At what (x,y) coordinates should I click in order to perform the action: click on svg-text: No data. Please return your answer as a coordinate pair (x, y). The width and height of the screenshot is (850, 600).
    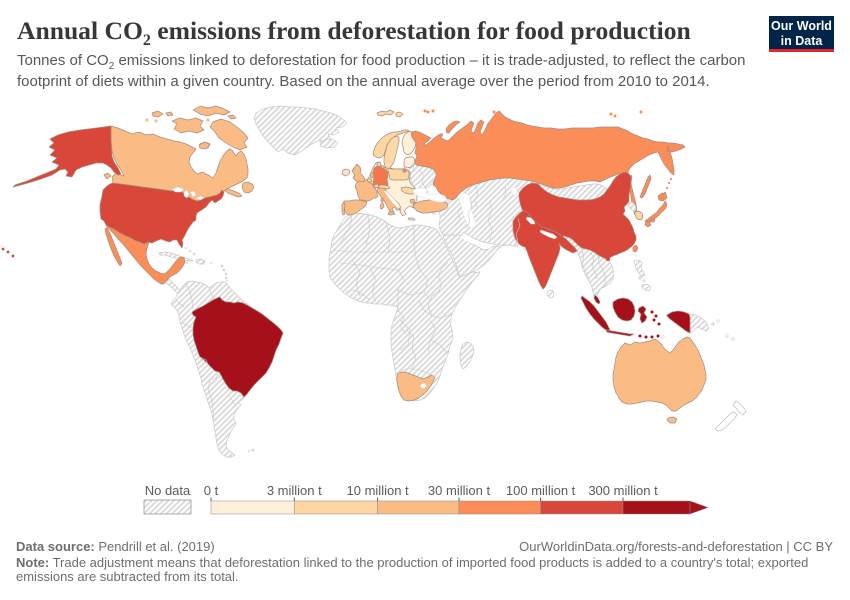
    Looking at the image, I should click on (168, 490).